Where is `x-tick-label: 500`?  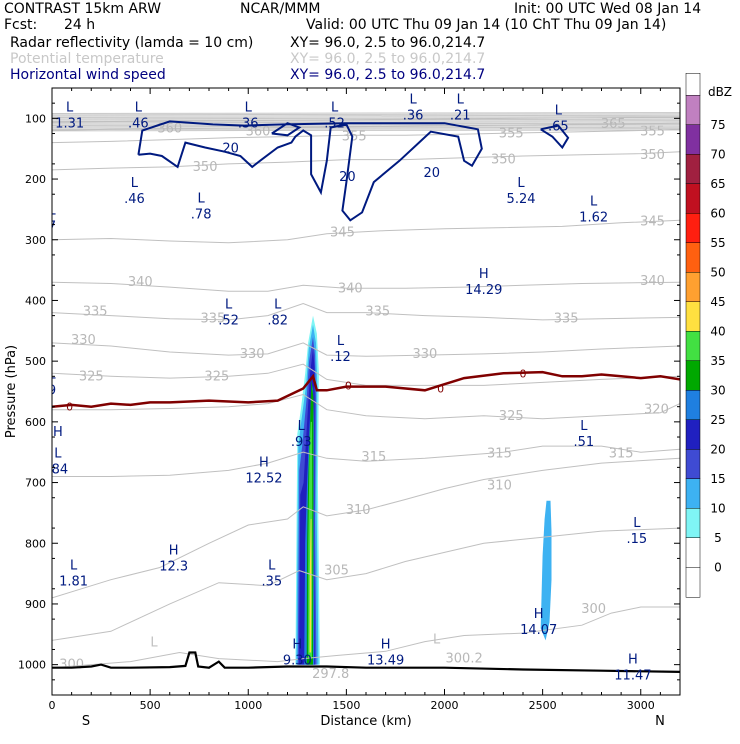 x-tick-label: 500 is located at coordinates (150, 705).